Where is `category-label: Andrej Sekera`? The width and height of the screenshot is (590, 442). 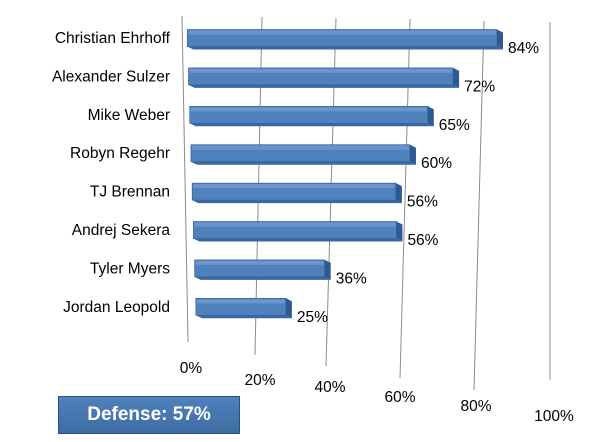
category-label: Andrej Sekera is located at coordinates (121, 230).